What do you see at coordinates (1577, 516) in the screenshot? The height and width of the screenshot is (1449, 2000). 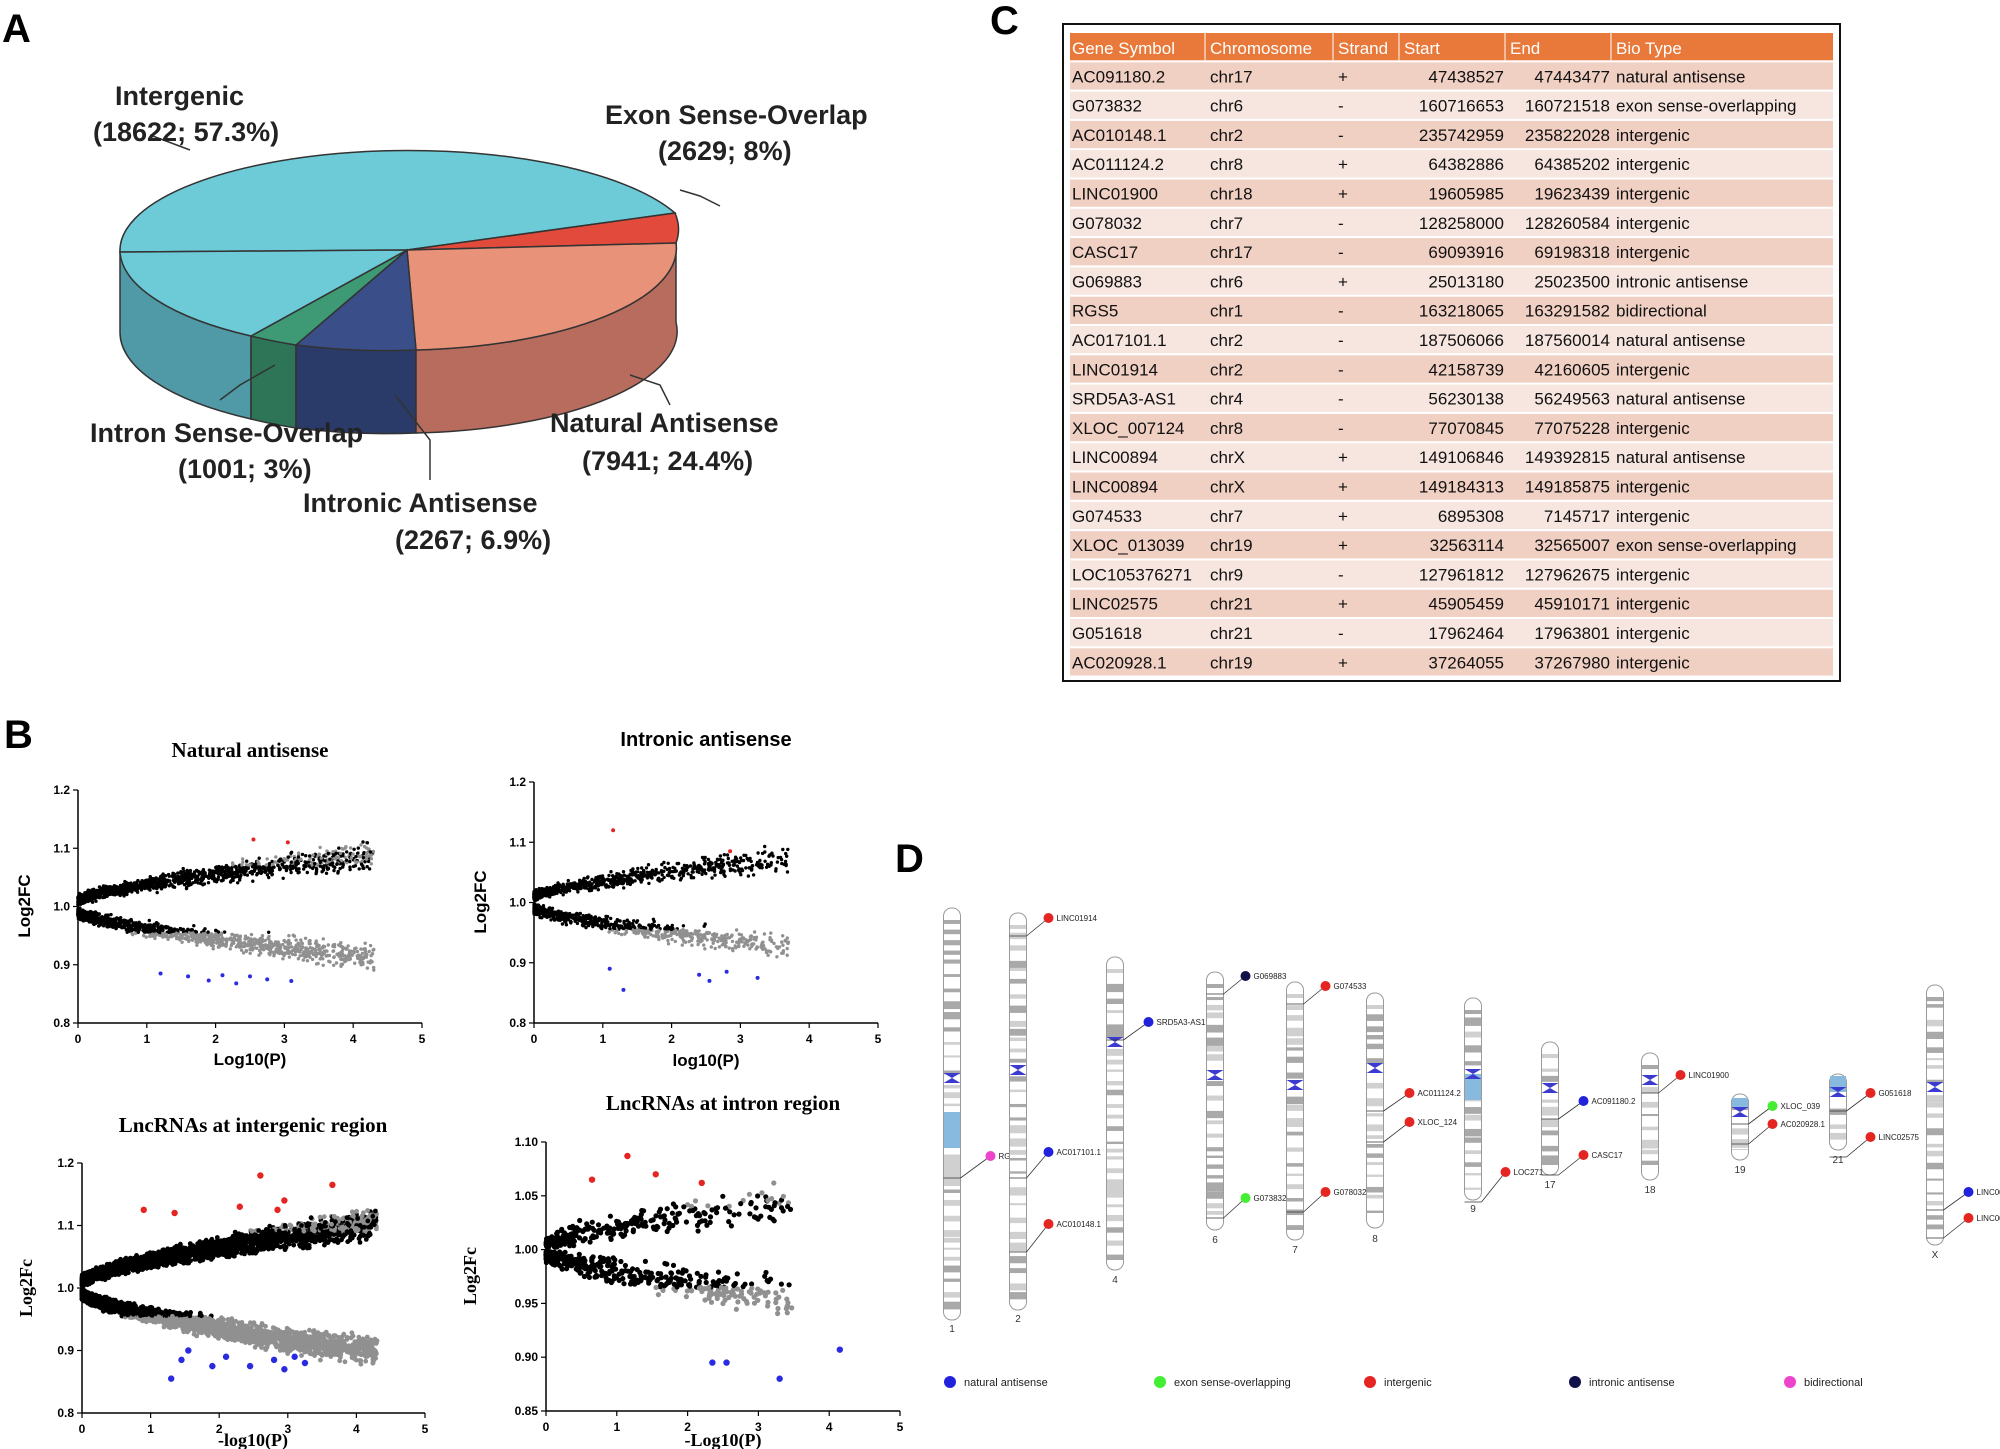 I see `table-cell: 7145717` at bounding box center [1577, 516].